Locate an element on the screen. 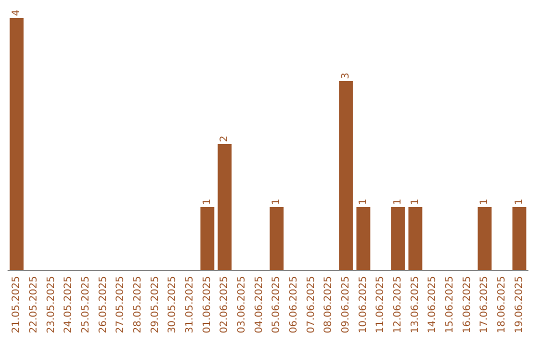 The width and height of the screenshot is (540, 340). x-tick-label: 07.06.2025 is located at coordinates (311, 305).